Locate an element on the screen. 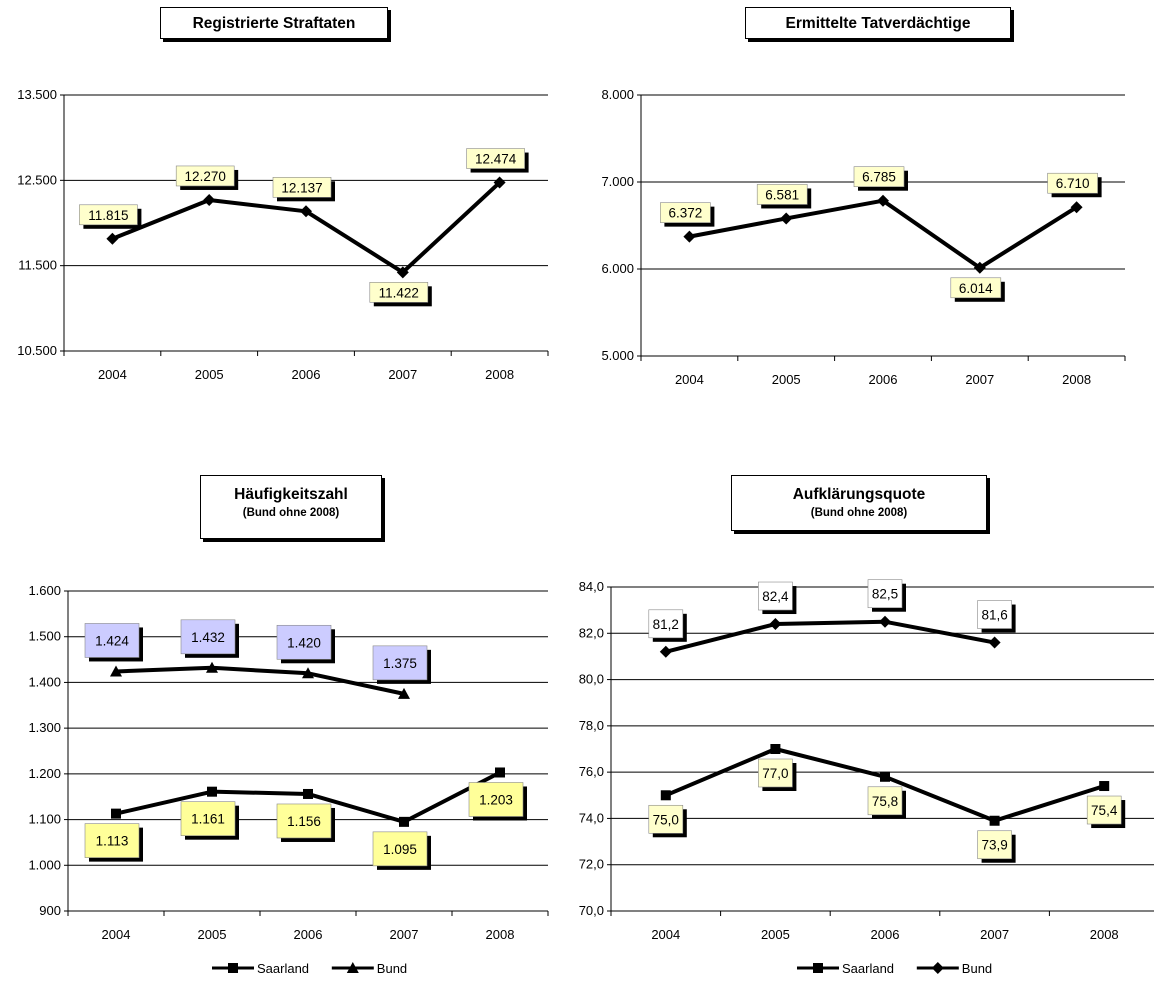 This screenshot has height=992, width=1154. legend: Saarland Bund is located at coordinates (894, 968).